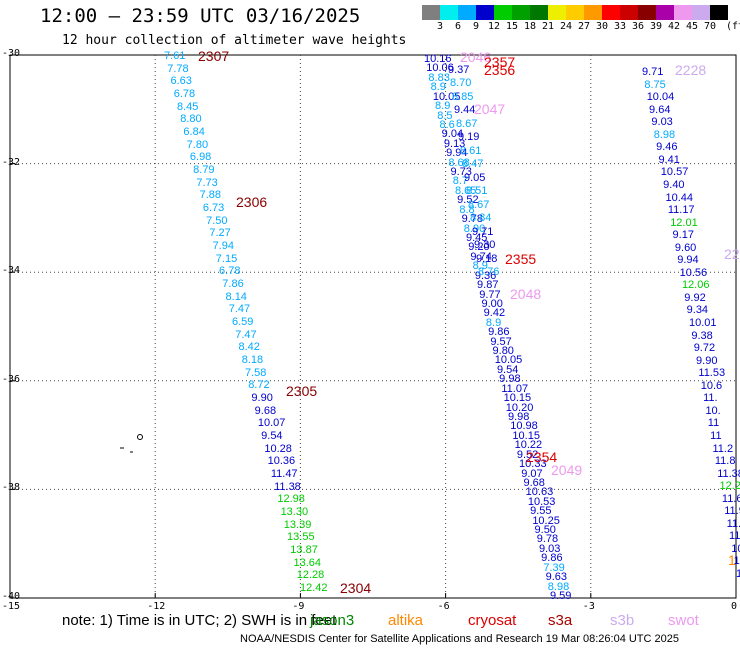 Image resolution: width=740 pixels, height=650 pixels. What do you see at coordinates (476, 57) in the screenshot?
I see `hour-label: 2046` at bounding box center [476, 57].